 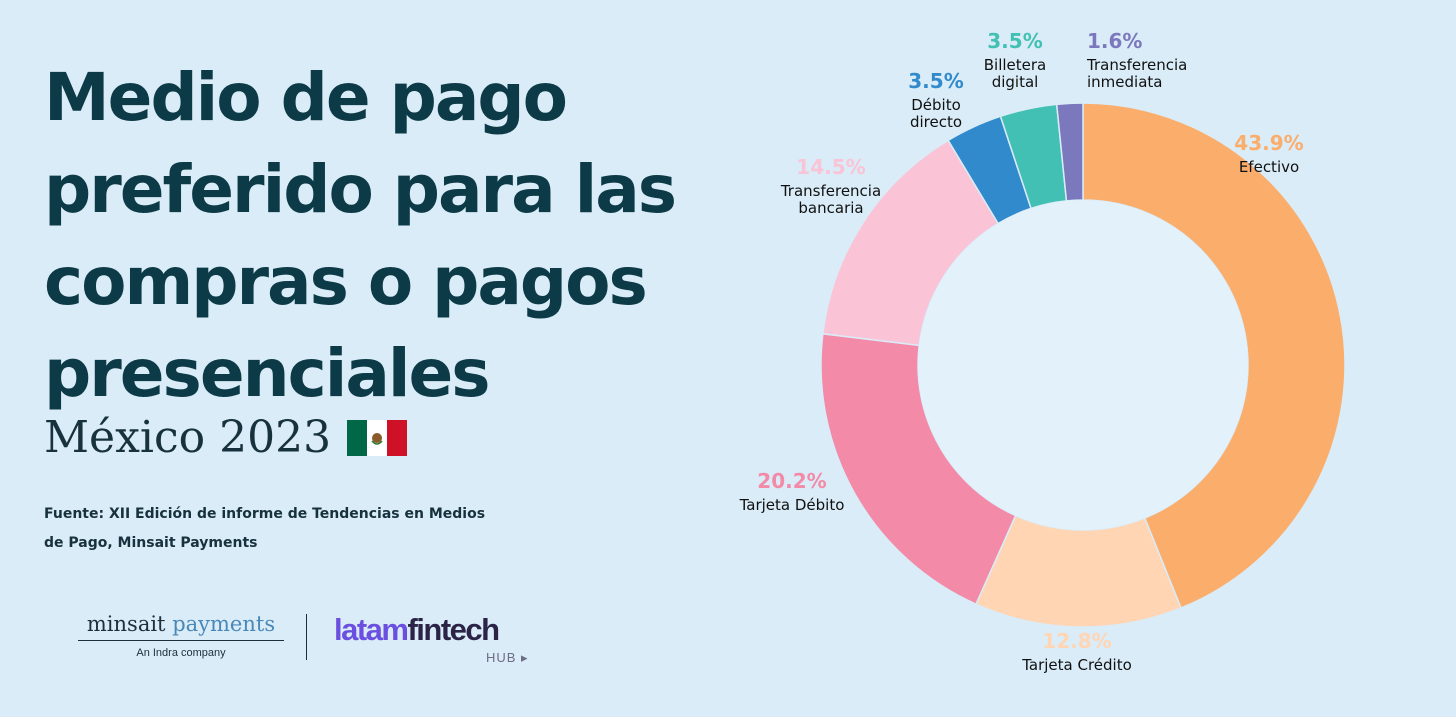 I want to click on flag-stripe-green, so click(x=357, y=437).